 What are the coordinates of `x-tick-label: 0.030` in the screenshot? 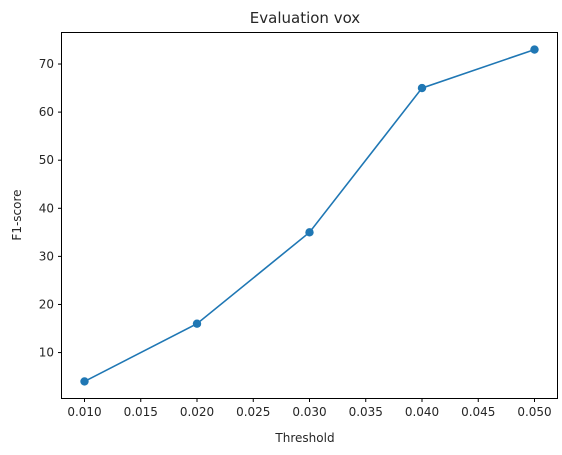 It's located at (309, 412).